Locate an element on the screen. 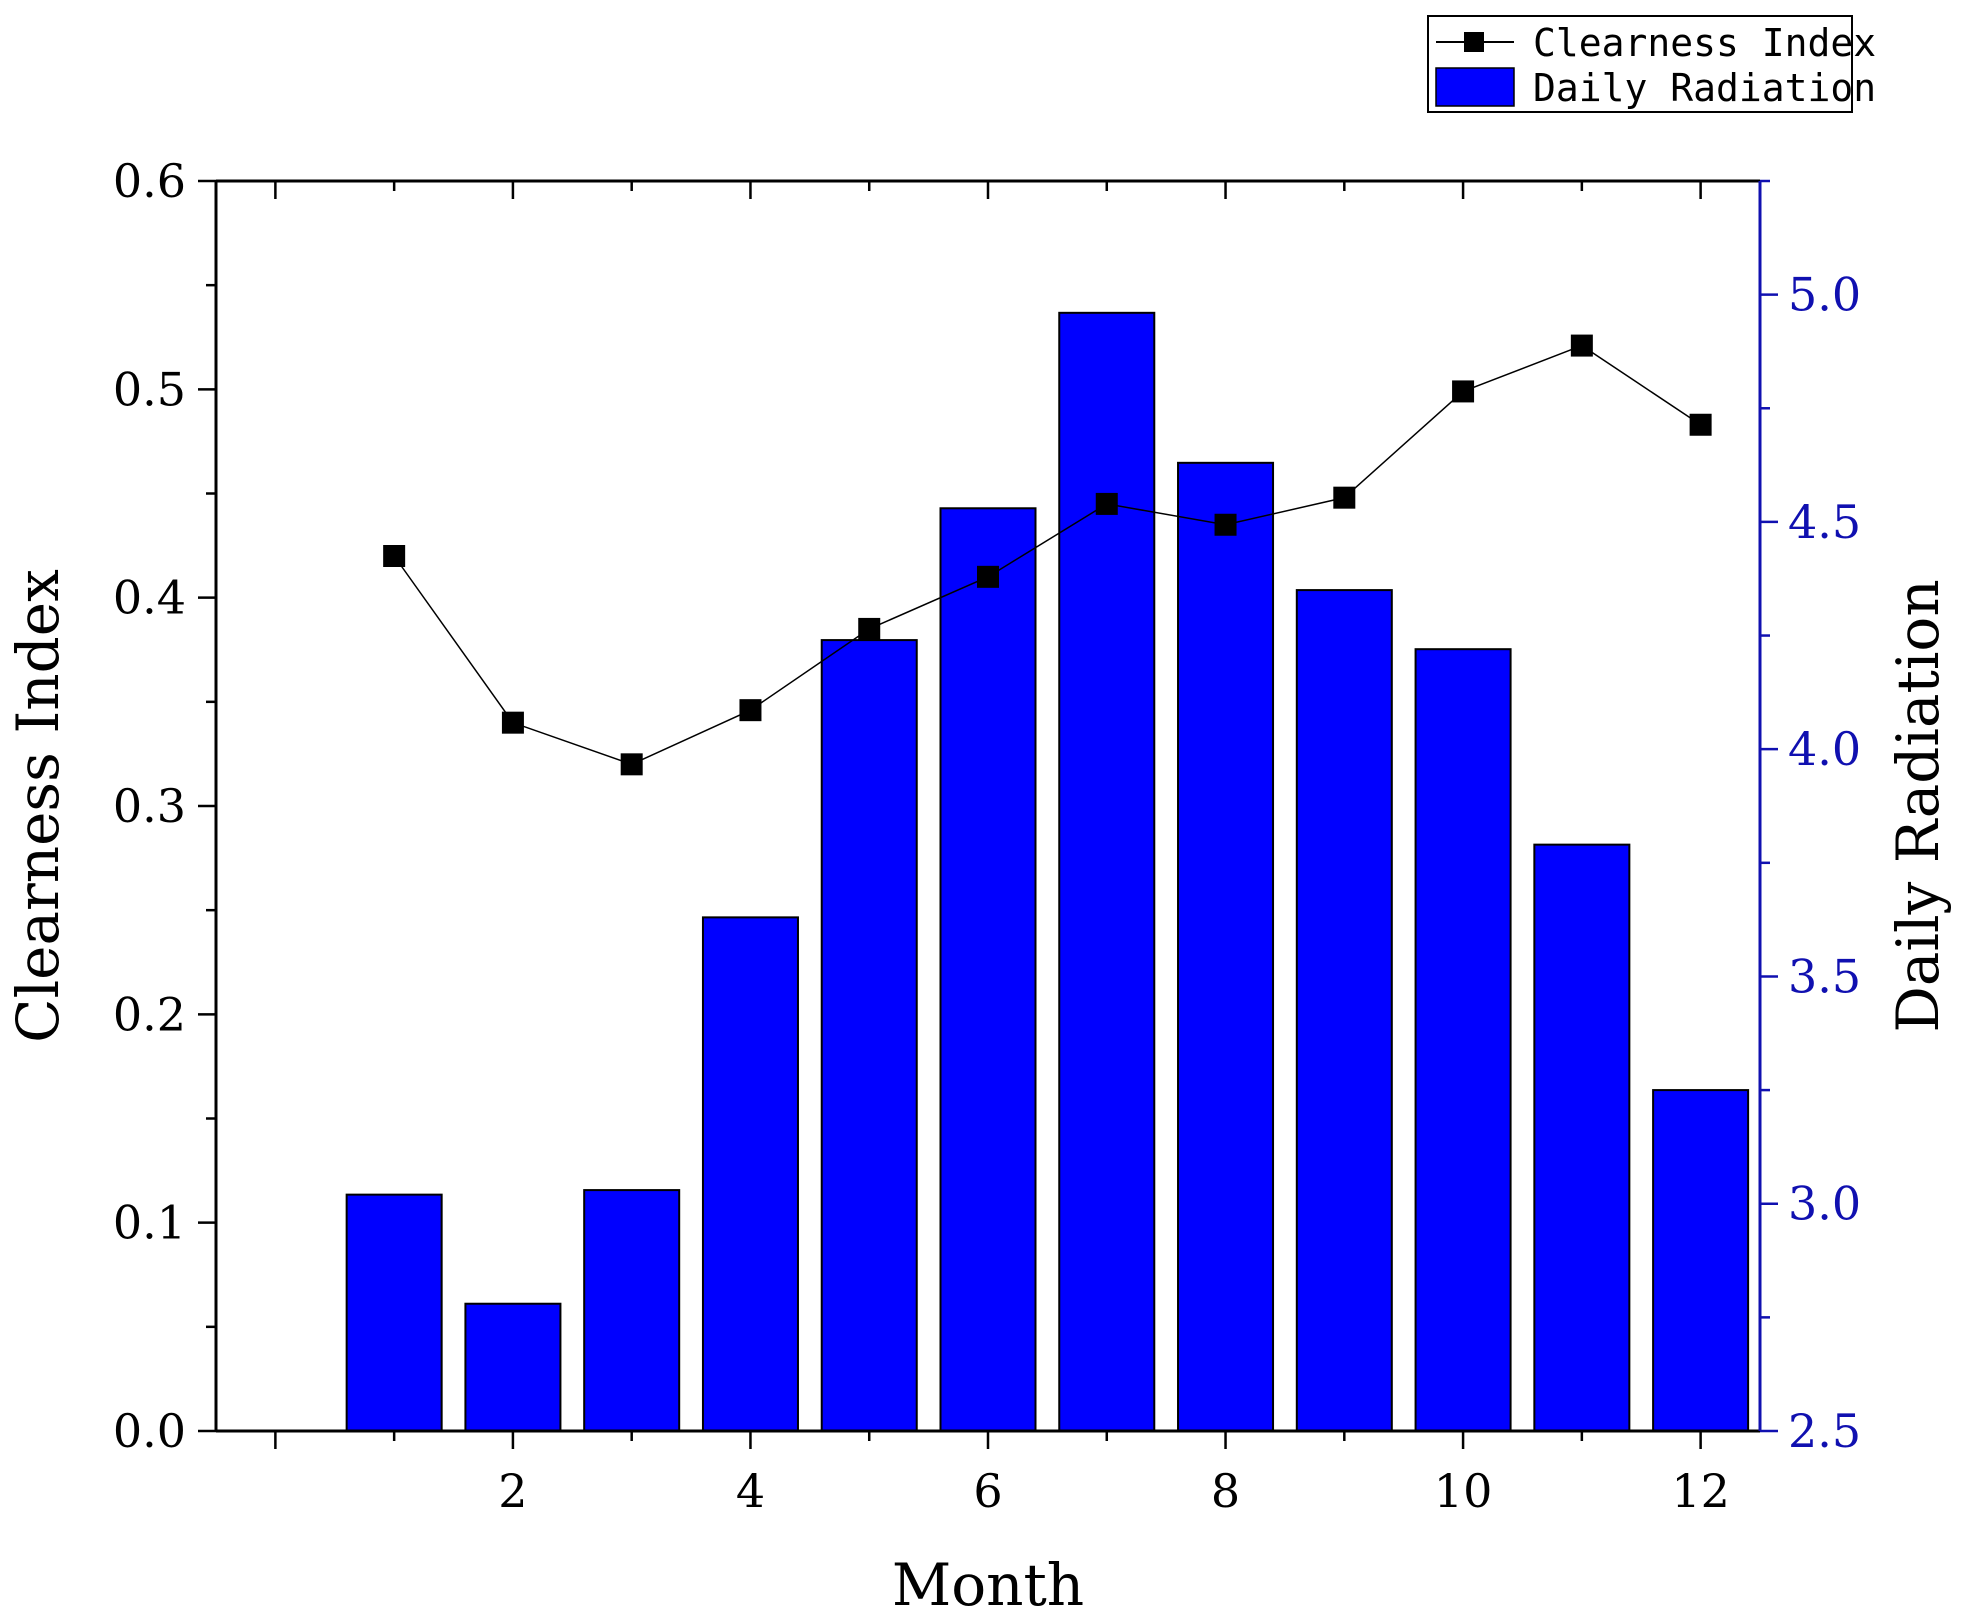  x-tick-label: 4 is located at coordinates (750, 1491).